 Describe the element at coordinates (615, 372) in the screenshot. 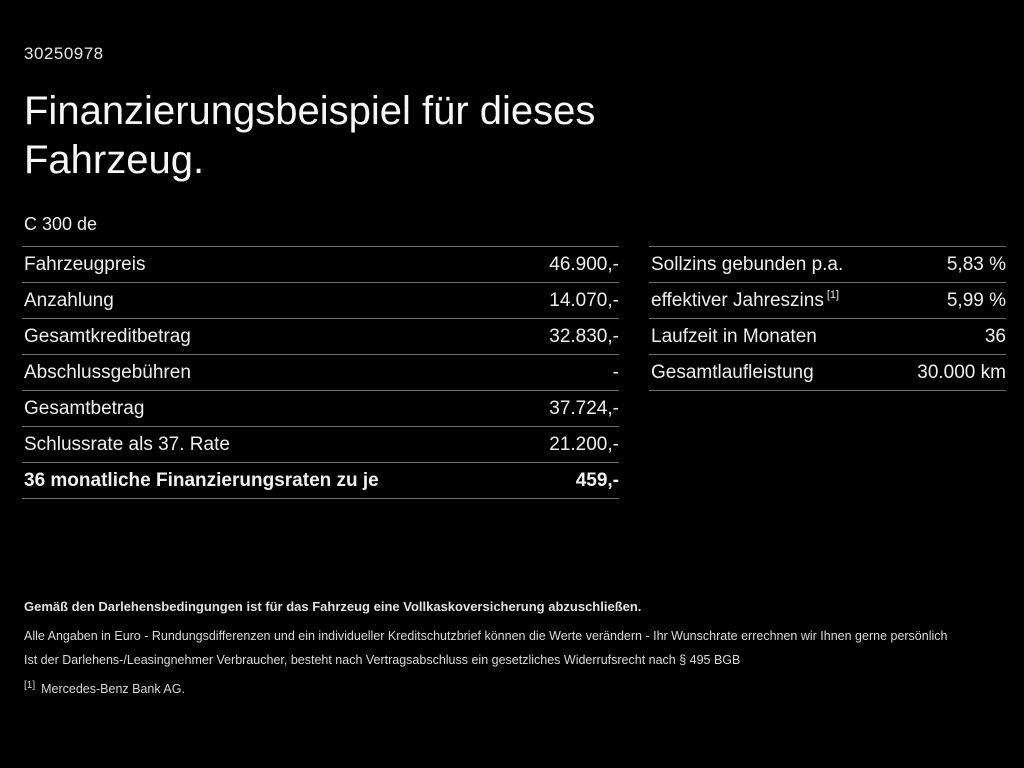

I see `row-value: -` at that location.